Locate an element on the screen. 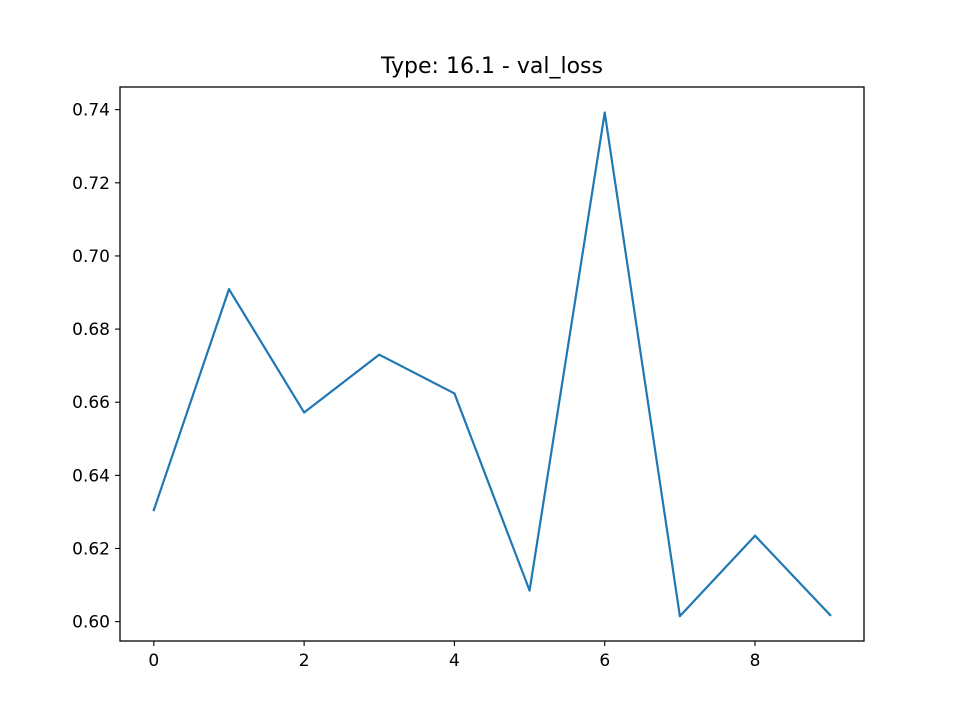 The width and height of the screenshot is (960, 720). x-tick-label: 2 is located at coordinates (304, 661).